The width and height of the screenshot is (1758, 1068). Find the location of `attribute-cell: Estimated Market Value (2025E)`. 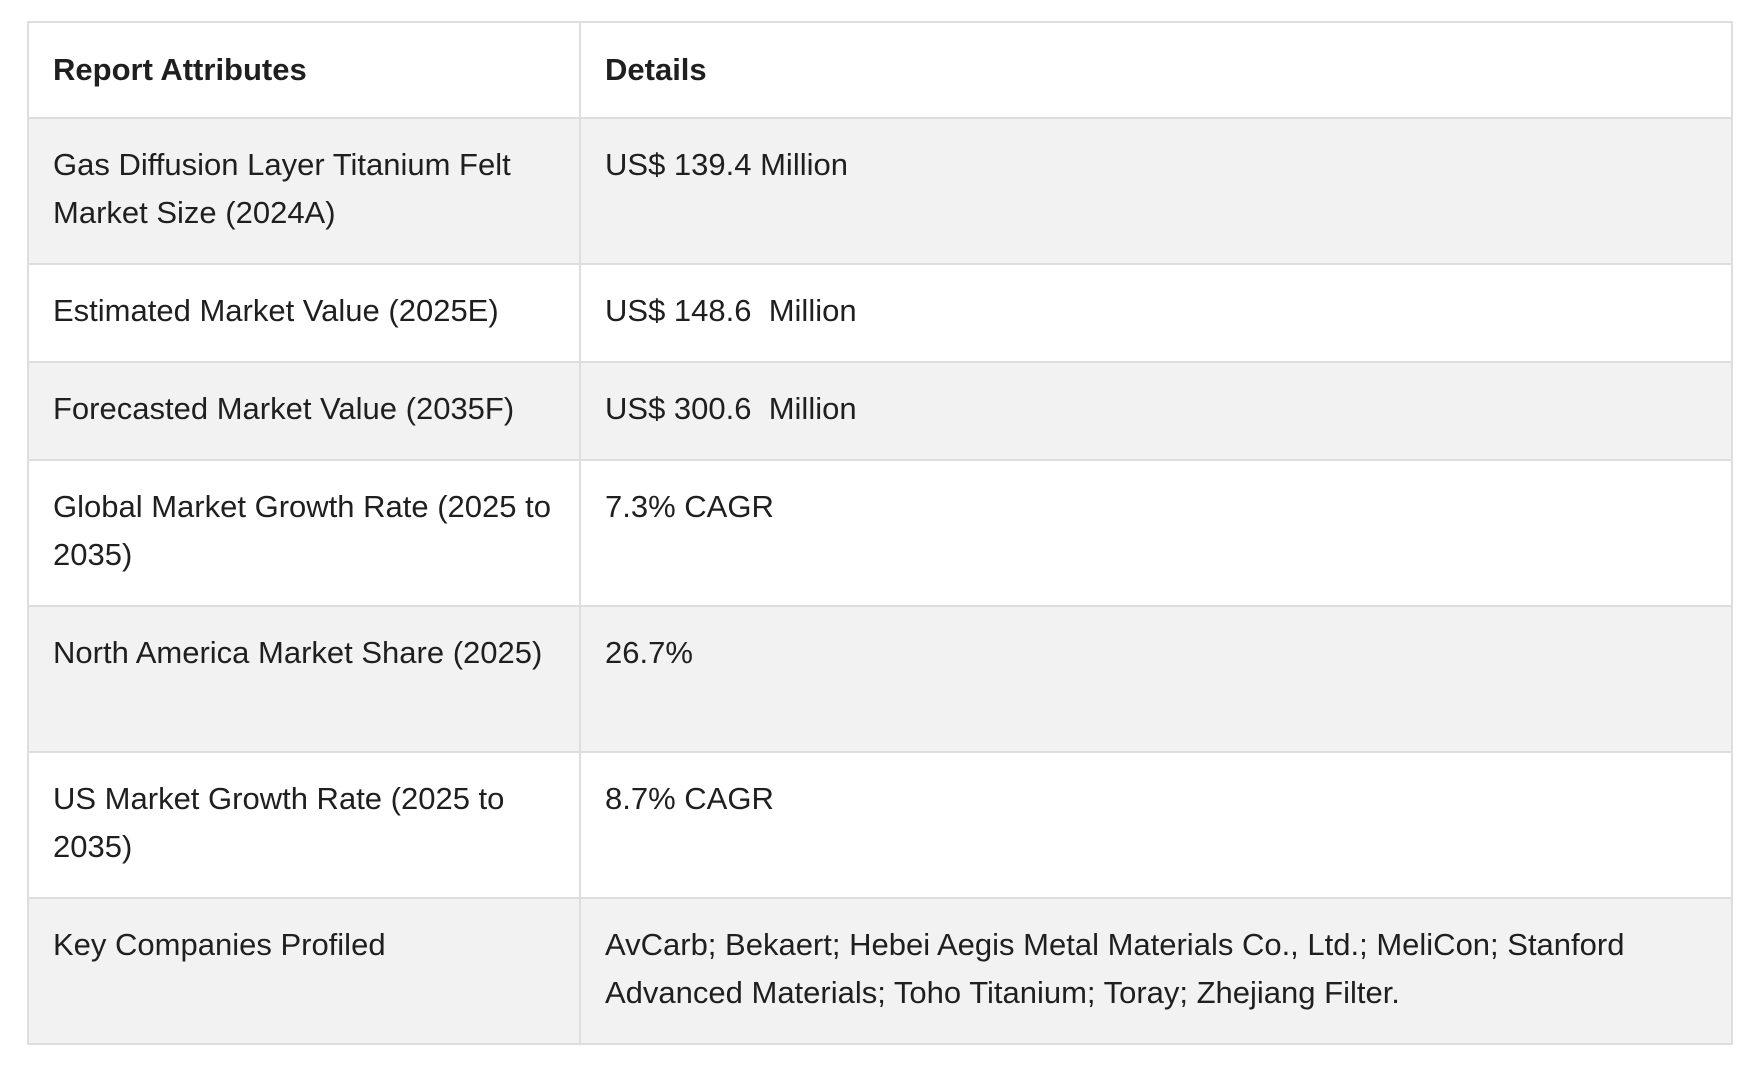

attribute-cell: Estimated Market Value (2025E) is located at coordinates (304, 313).